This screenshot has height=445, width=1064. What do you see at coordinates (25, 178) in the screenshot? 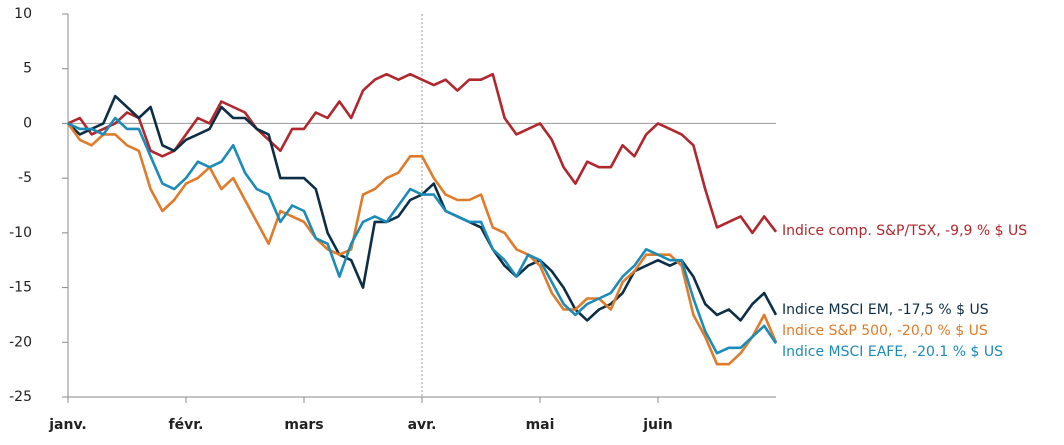
I see `y-tick-label: -5` at bounding box center [25, 178].